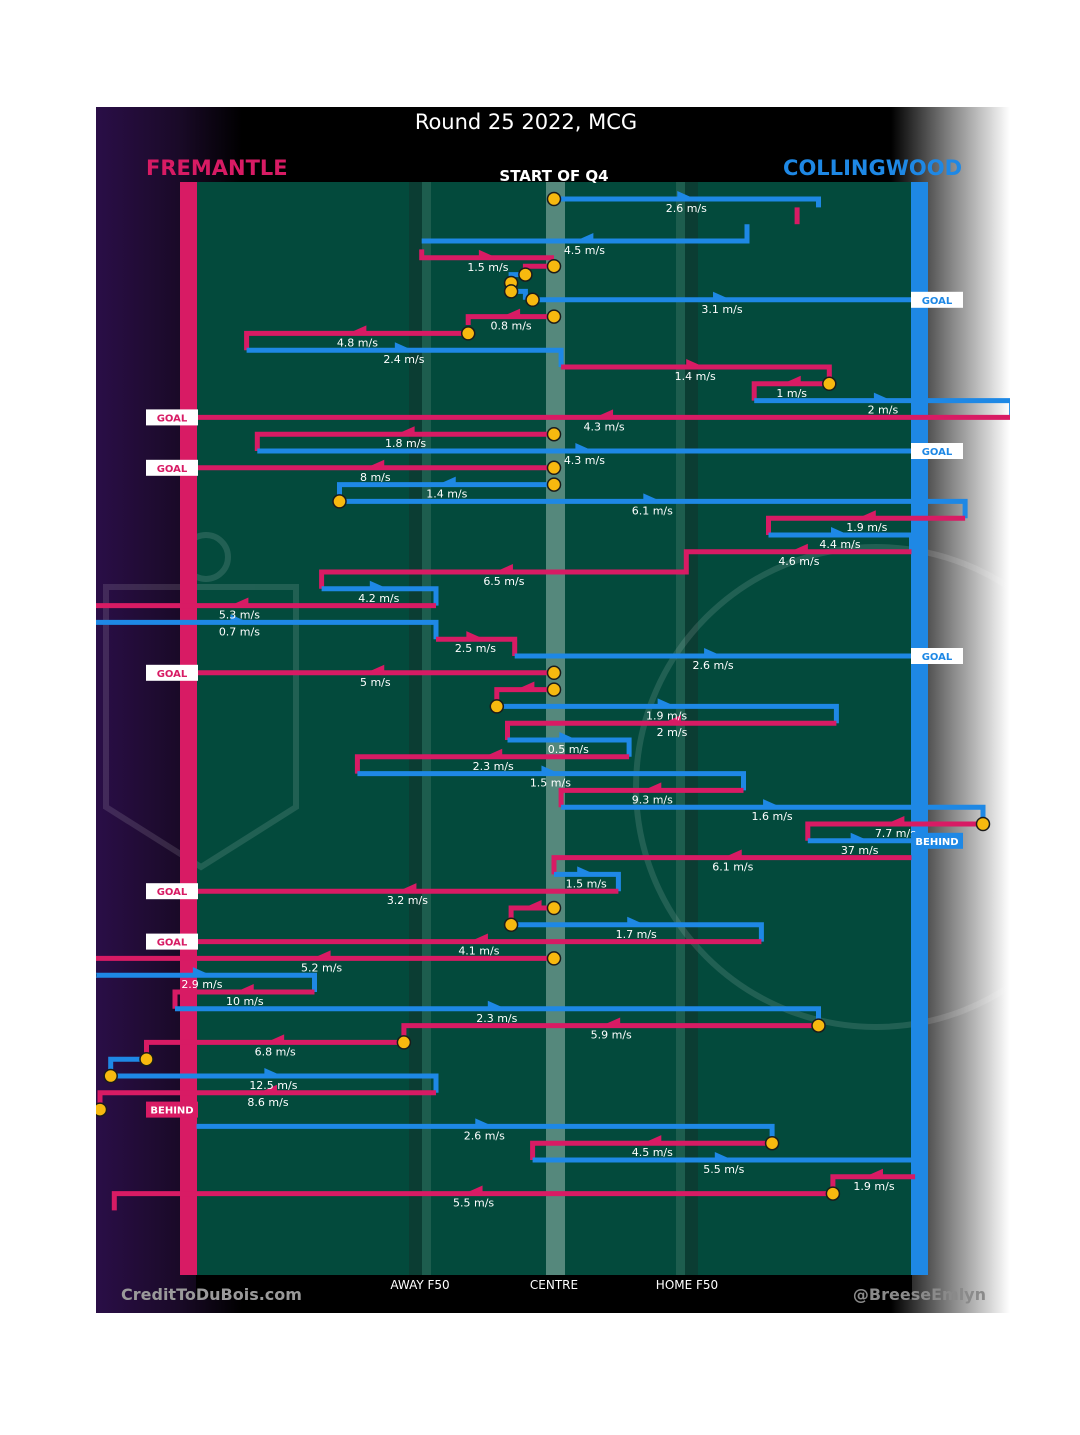 The image size is (1080, 1435). I want to click on speed-label: 2 m/s, so click(883, 410).